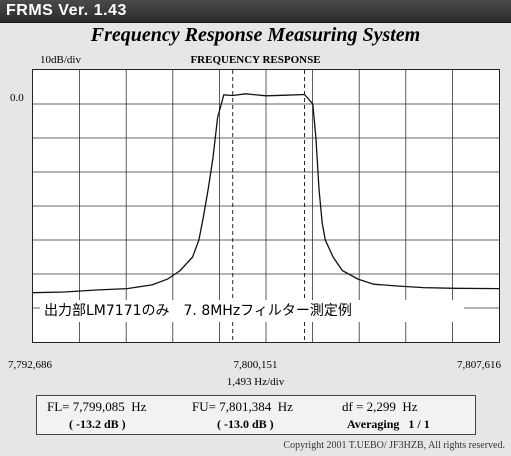 The width and height of the screenshot is (511, 456). I want to click on frequency-span-label: 1,493 Hz/div, so click(255, 382).